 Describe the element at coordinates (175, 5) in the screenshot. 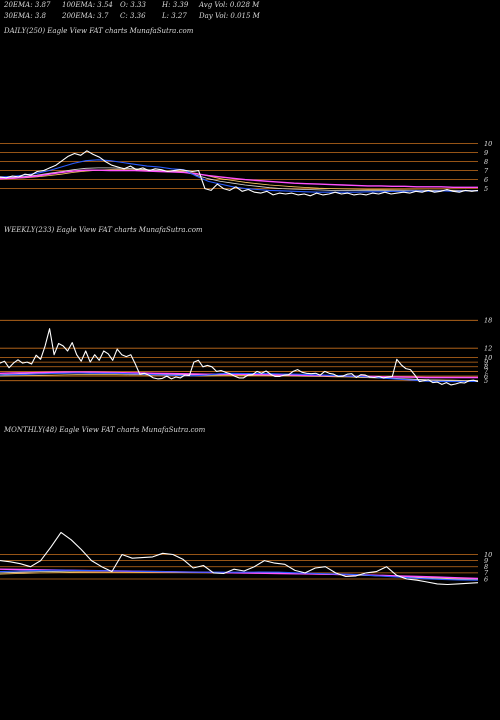

I see `header-high: H: 3.39` at that location.